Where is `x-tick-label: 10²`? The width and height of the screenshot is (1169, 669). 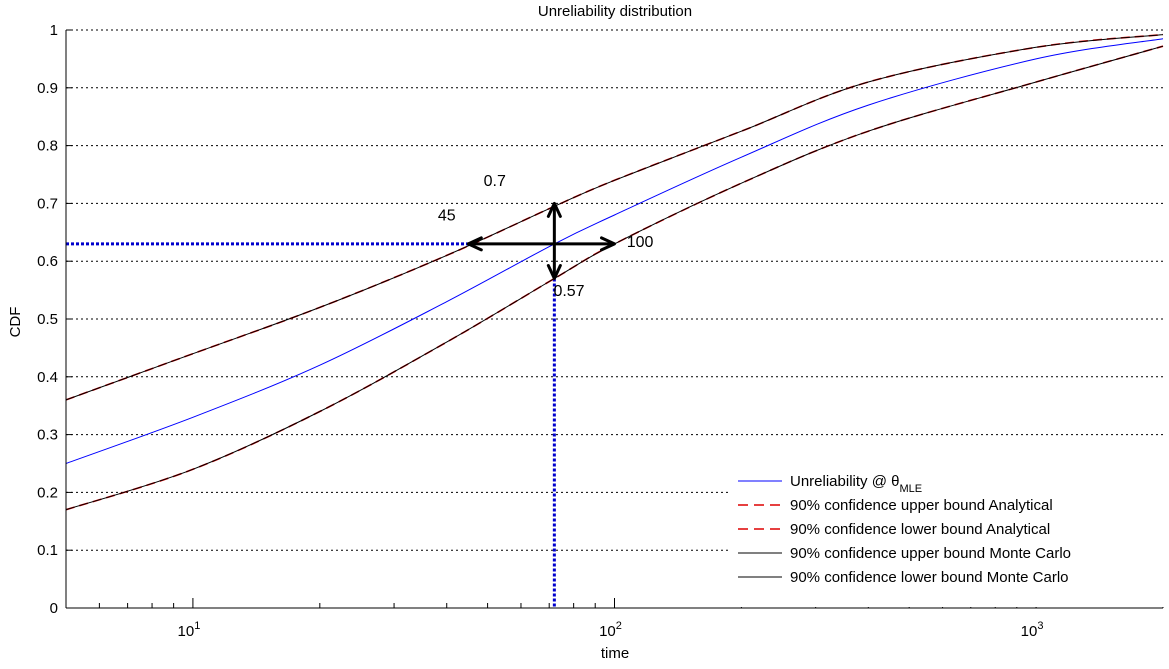
x-tick-label: 10² is located at coordinates (610, 630).